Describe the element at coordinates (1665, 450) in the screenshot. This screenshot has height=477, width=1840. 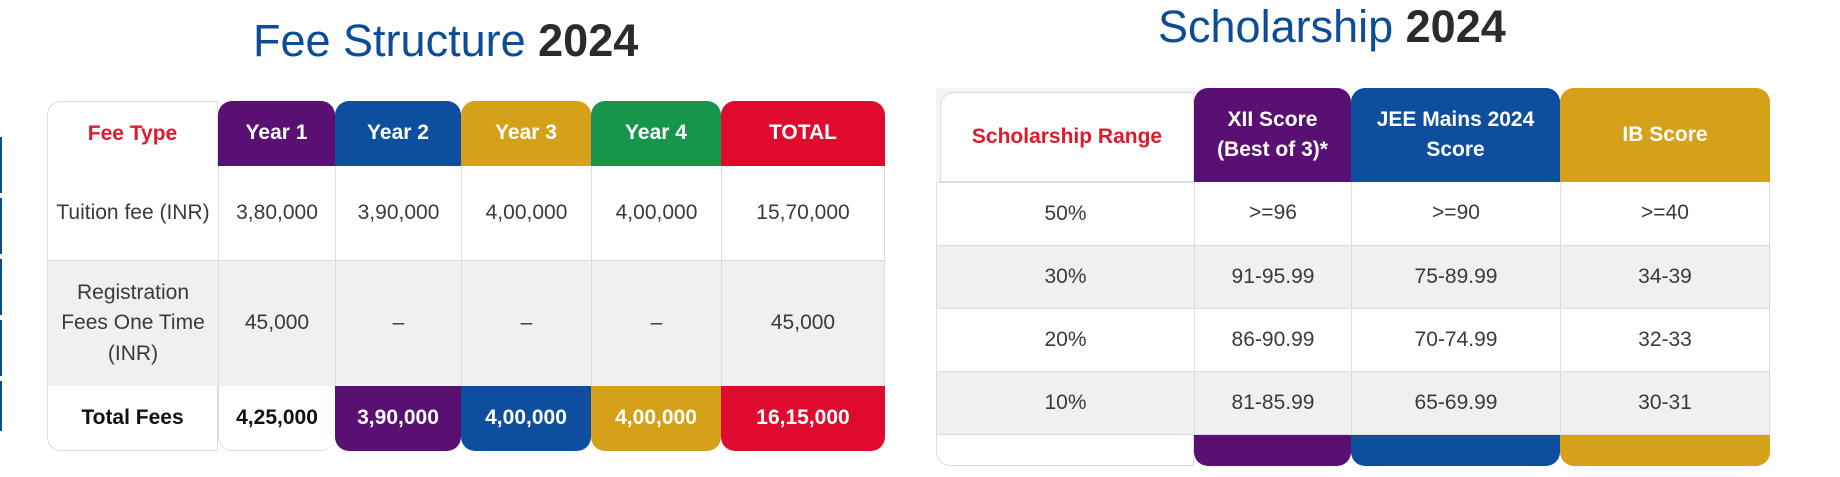
I see `sch-footer-ib` at that location.